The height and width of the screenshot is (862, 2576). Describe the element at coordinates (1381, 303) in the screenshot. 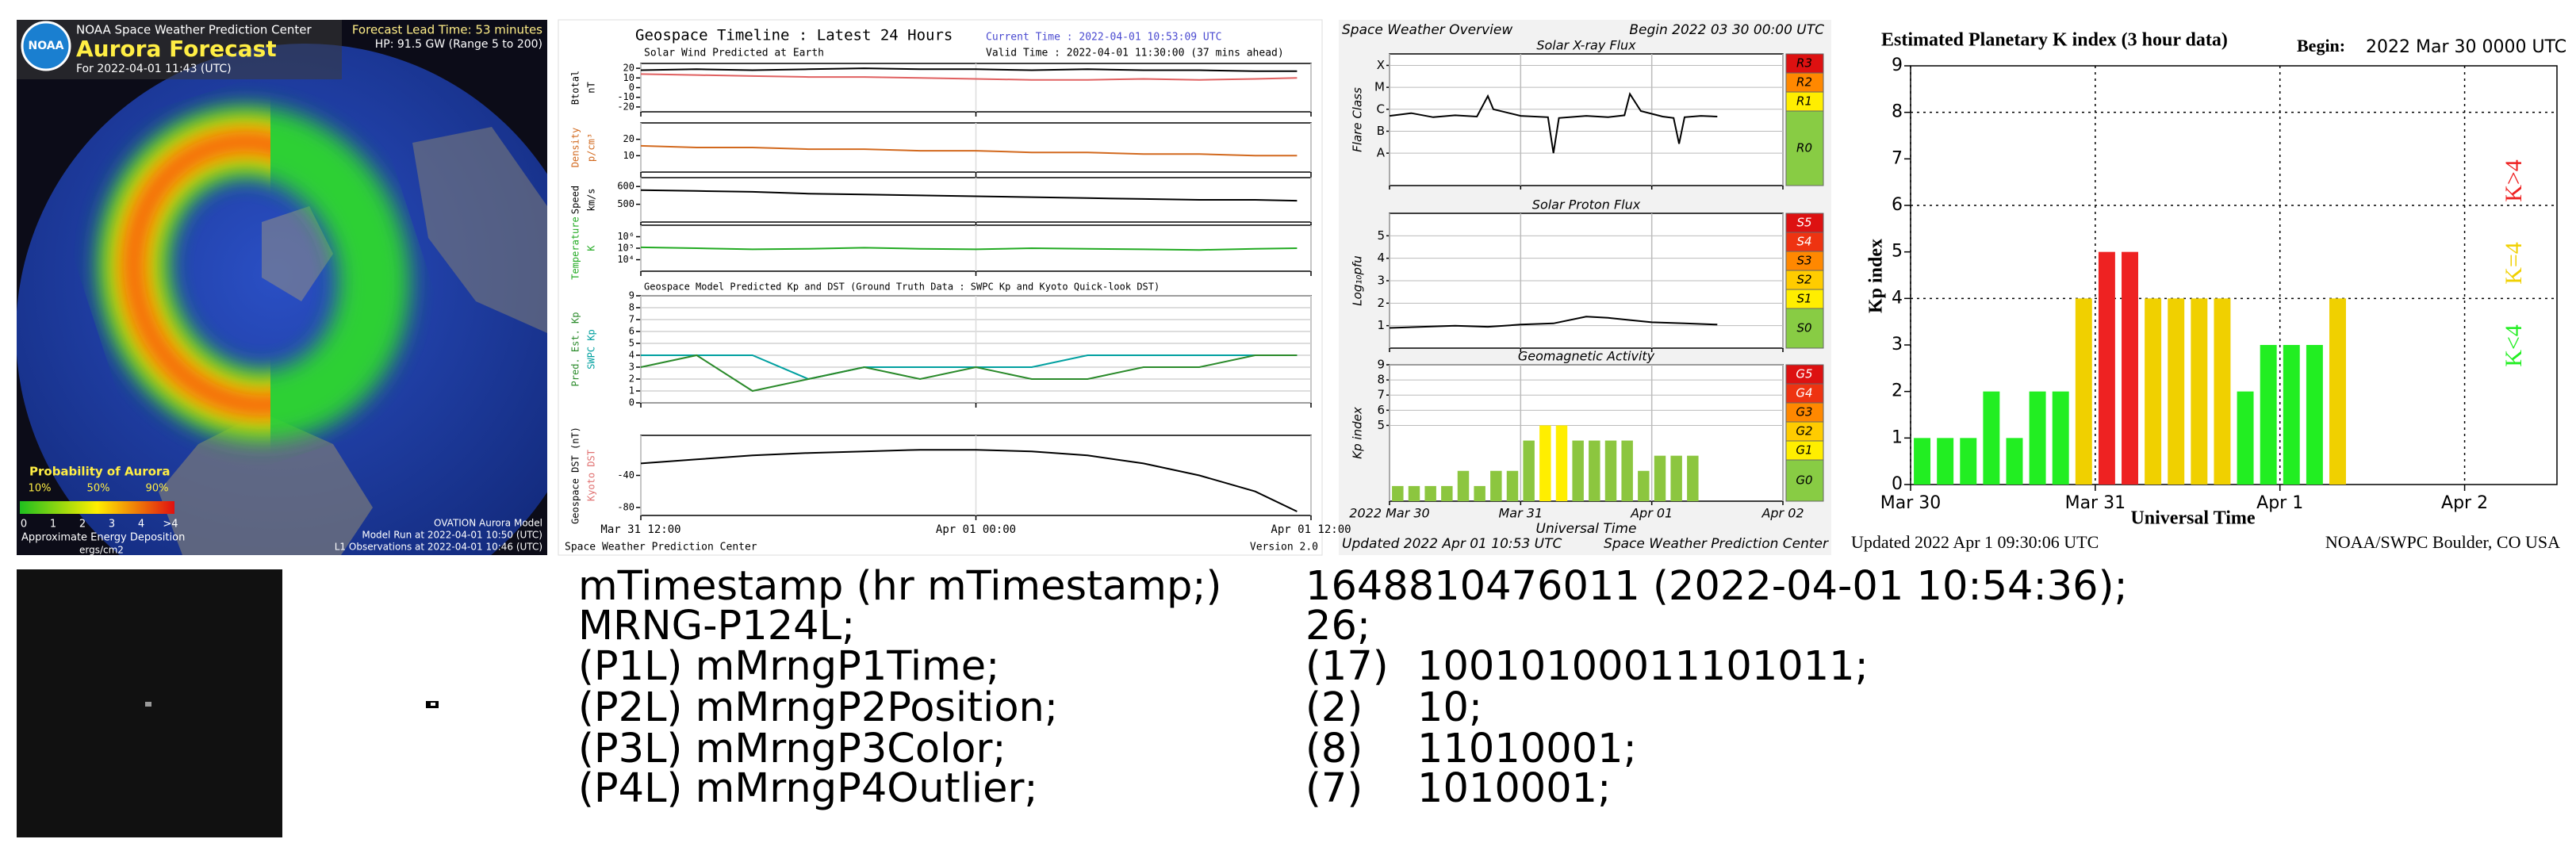

I see `y-tick-label: 2` at that location.